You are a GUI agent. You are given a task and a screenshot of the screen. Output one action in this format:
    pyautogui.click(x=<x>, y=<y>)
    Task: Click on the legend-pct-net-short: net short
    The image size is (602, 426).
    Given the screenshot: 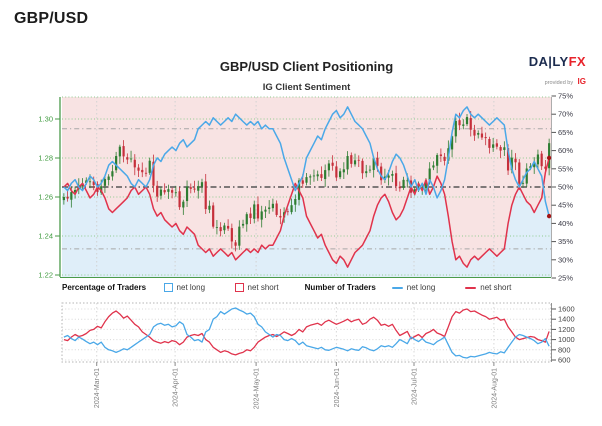 What is the action you would take?
    pyautogui.click(x=257, y=287)
    